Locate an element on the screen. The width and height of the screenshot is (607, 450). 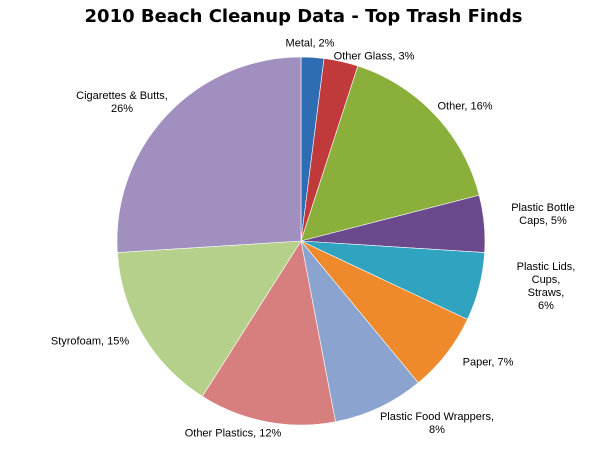
slice-label: Other Plastics, 12% is located at coordinates (233, 433).